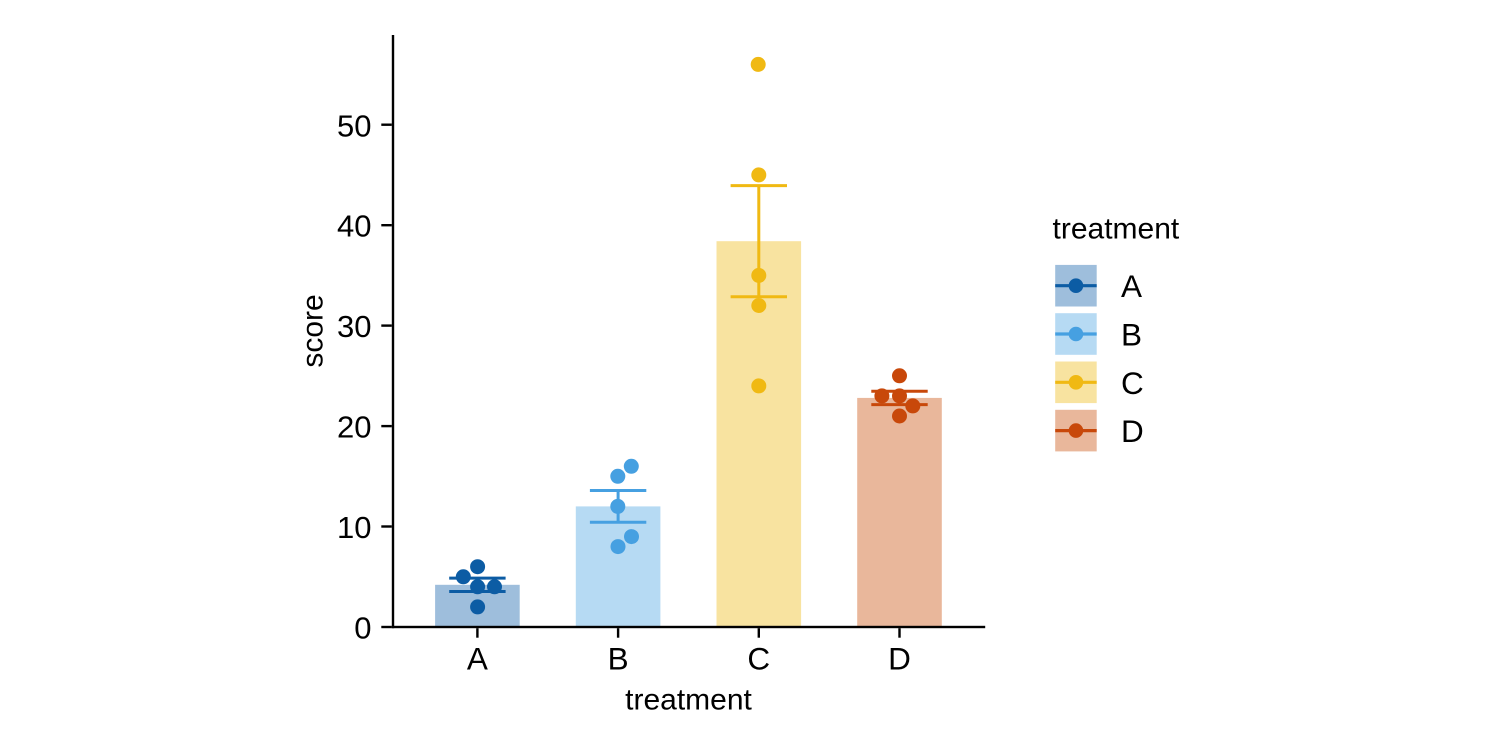  Describe the element at coordinates (362, 627) in the screenshot. I see `svg-text: 0` at that location.